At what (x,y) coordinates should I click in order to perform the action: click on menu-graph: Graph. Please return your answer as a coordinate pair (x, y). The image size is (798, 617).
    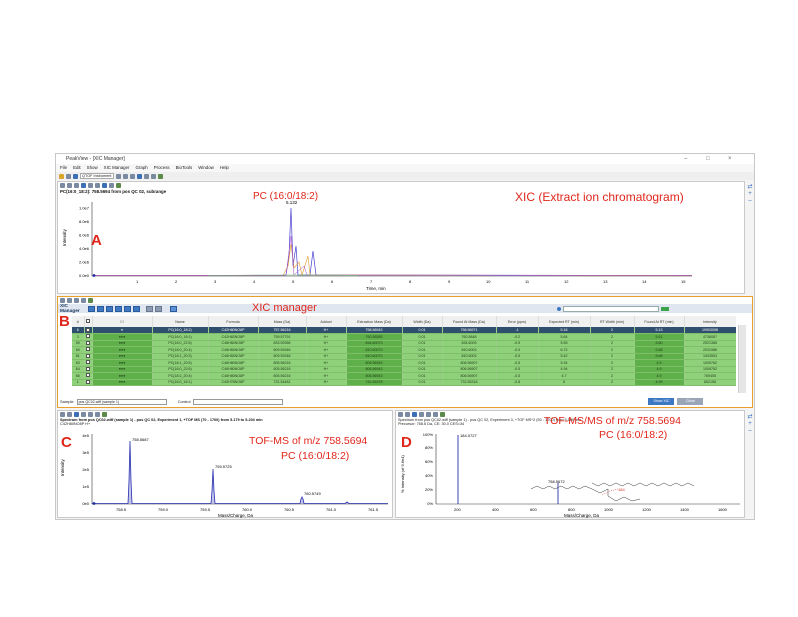
    Looking at the image, I should click on (141, 167).